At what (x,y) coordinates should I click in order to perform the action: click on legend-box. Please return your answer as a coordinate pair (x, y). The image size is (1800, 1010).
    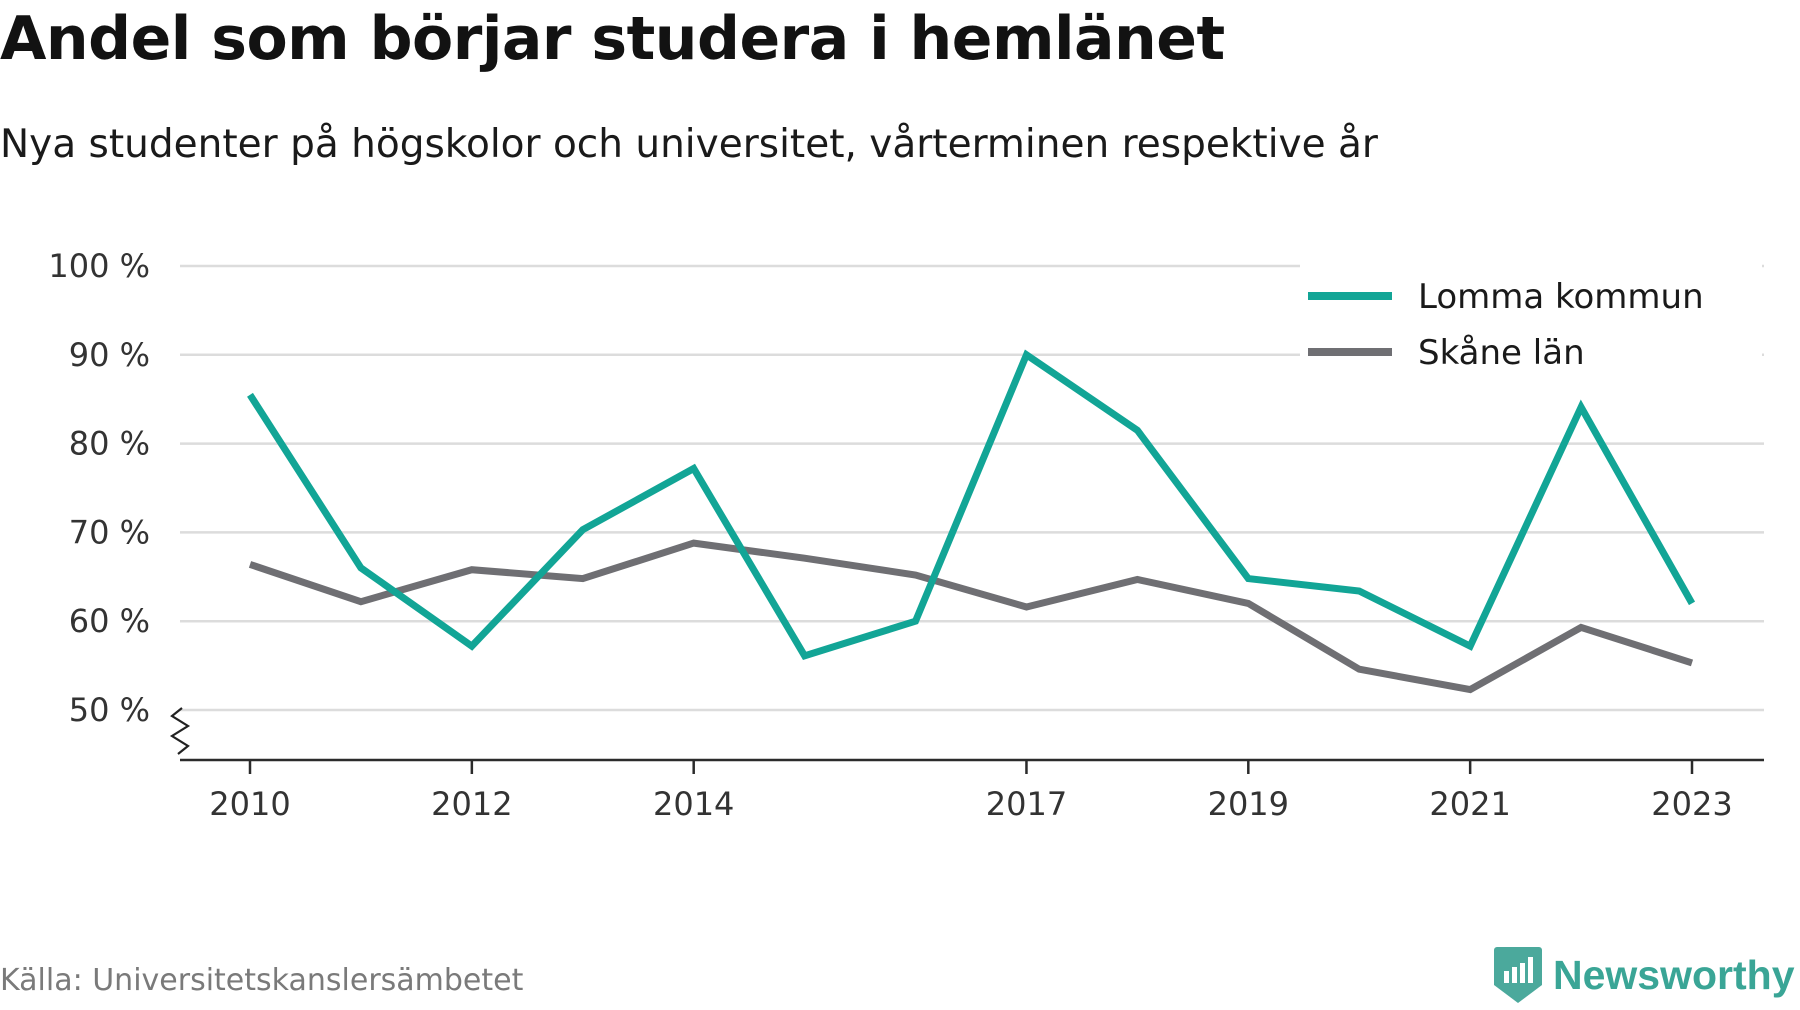
    Looking at the image, I should click on (1531, 325).